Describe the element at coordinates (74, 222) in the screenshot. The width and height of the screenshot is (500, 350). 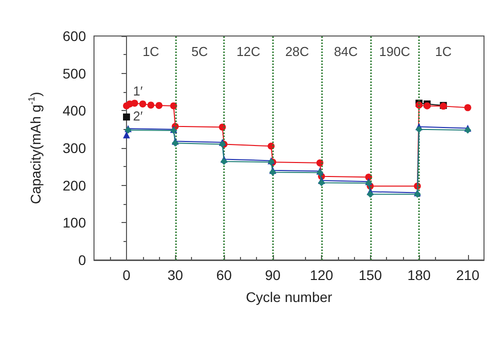
I see `y-tick-label: 100` at that location.